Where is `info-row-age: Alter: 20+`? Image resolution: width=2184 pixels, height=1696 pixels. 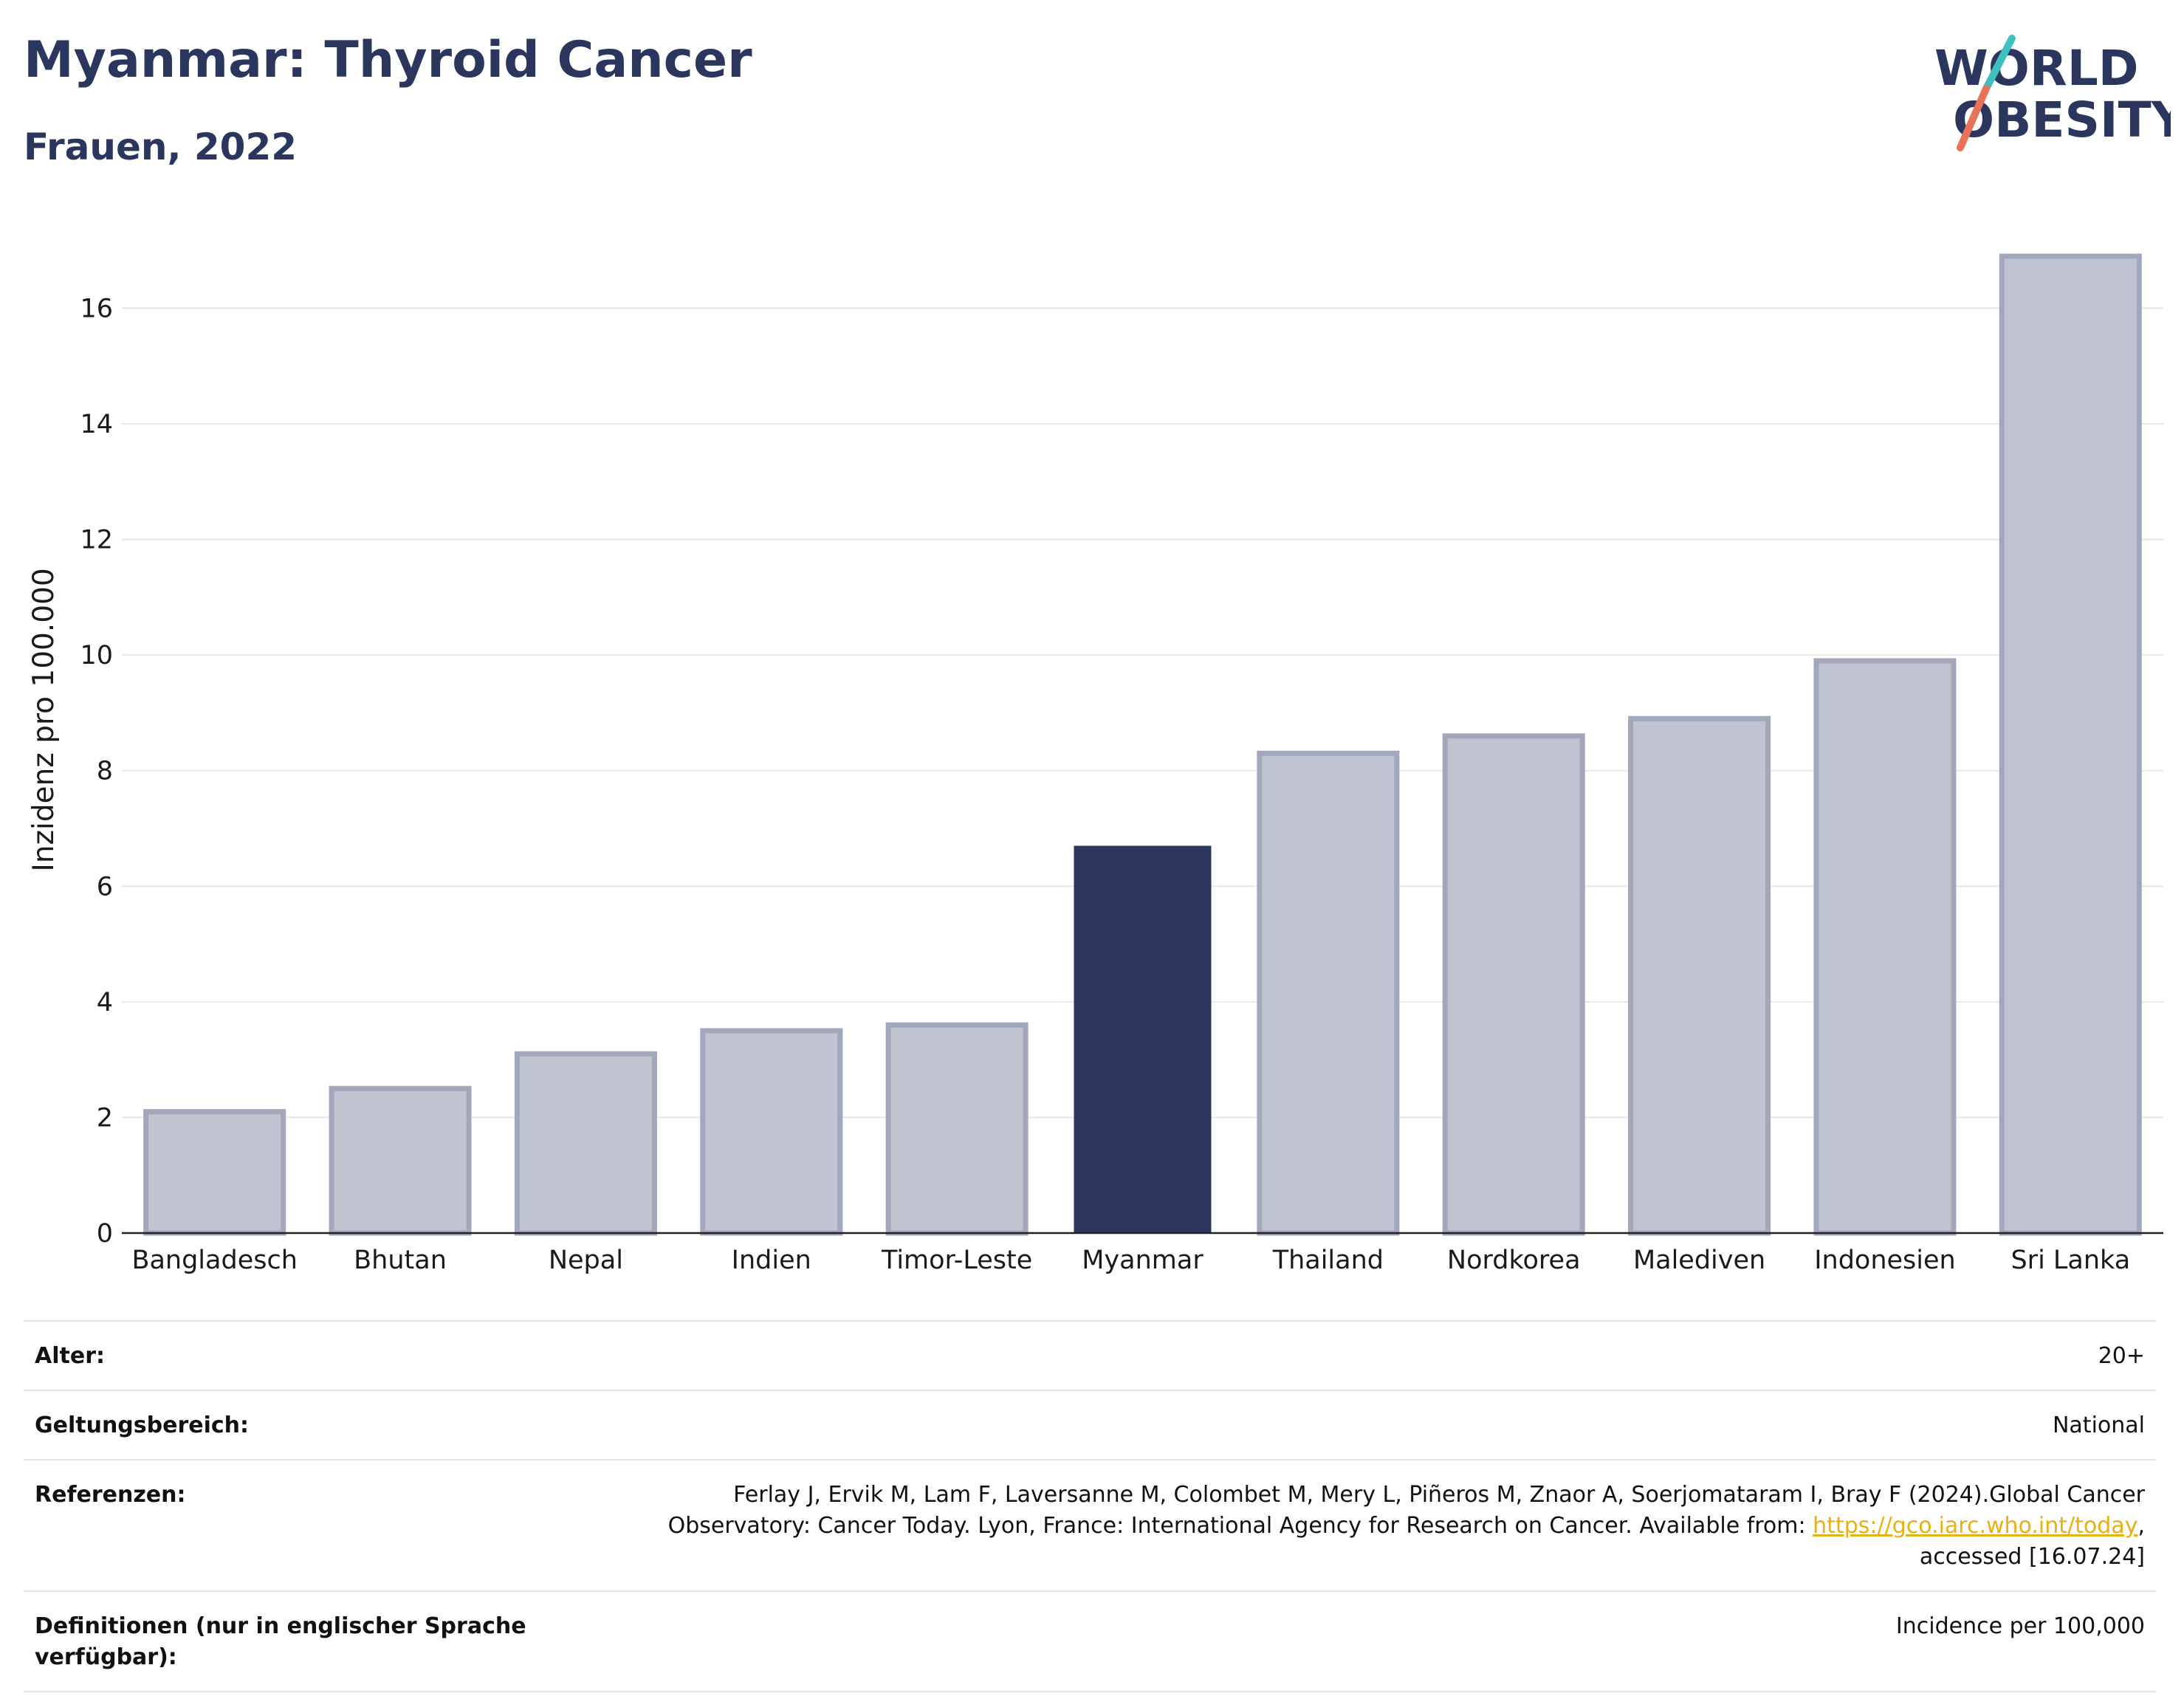
info-row-age: Alter: 20+ is located at coordinates (1090, 1355).